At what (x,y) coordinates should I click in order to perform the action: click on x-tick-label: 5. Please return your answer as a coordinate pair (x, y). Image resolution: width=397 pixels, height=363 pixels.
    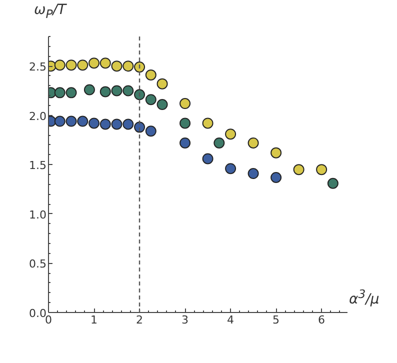
    Looking at the image, I should click on (276, 320).